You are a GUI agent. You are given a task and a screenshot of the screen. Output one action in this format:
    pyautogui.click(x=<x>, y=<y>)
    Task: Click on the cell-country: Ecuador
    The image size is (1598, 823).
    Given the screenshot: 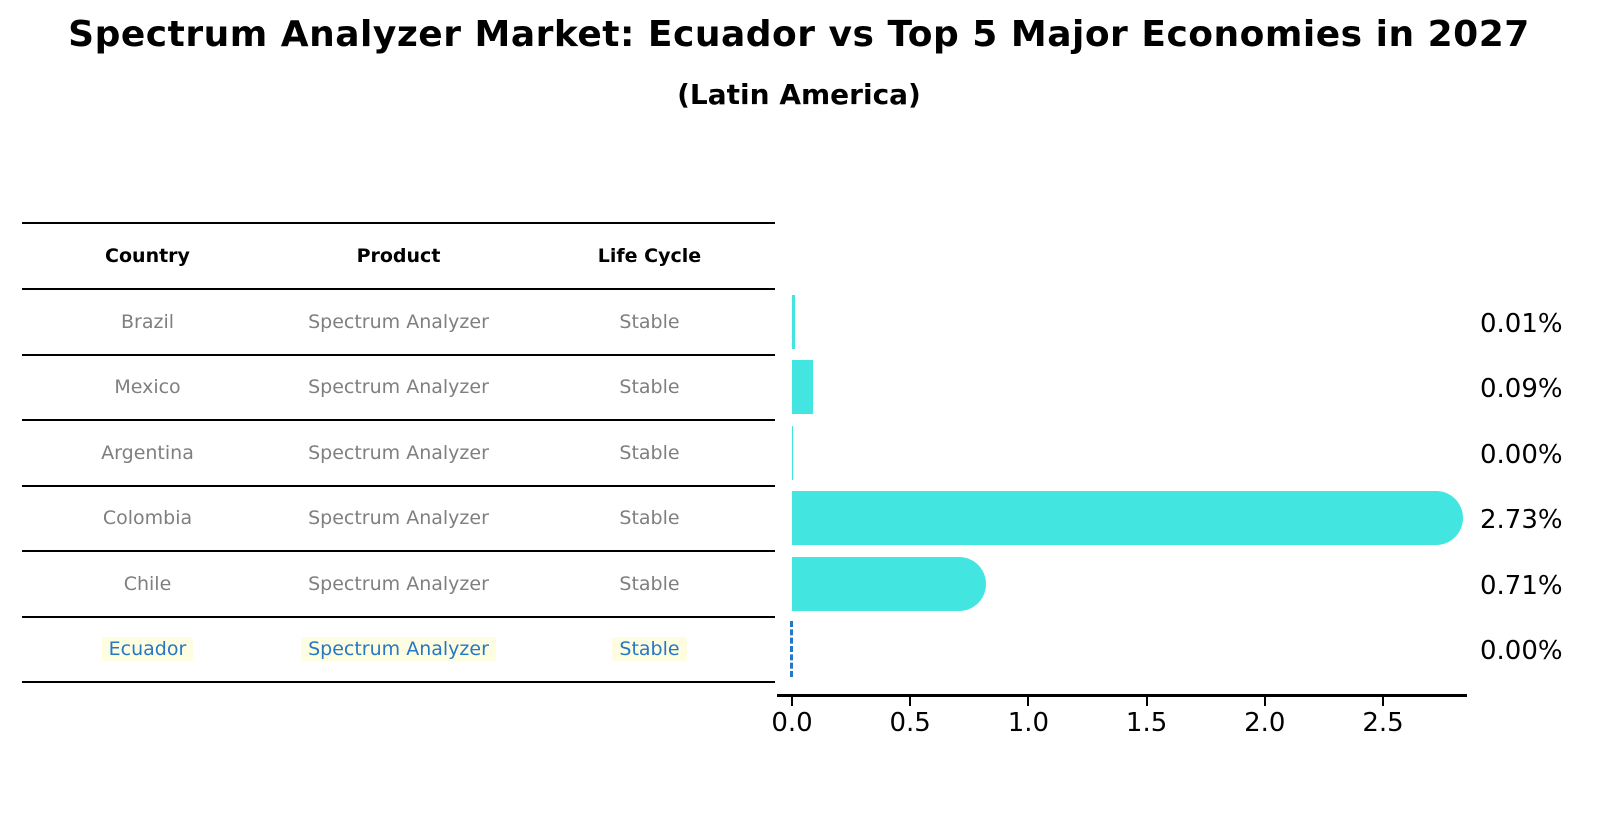 What is the action you would take?
    pyautogui.click(x=147, y=649)
    